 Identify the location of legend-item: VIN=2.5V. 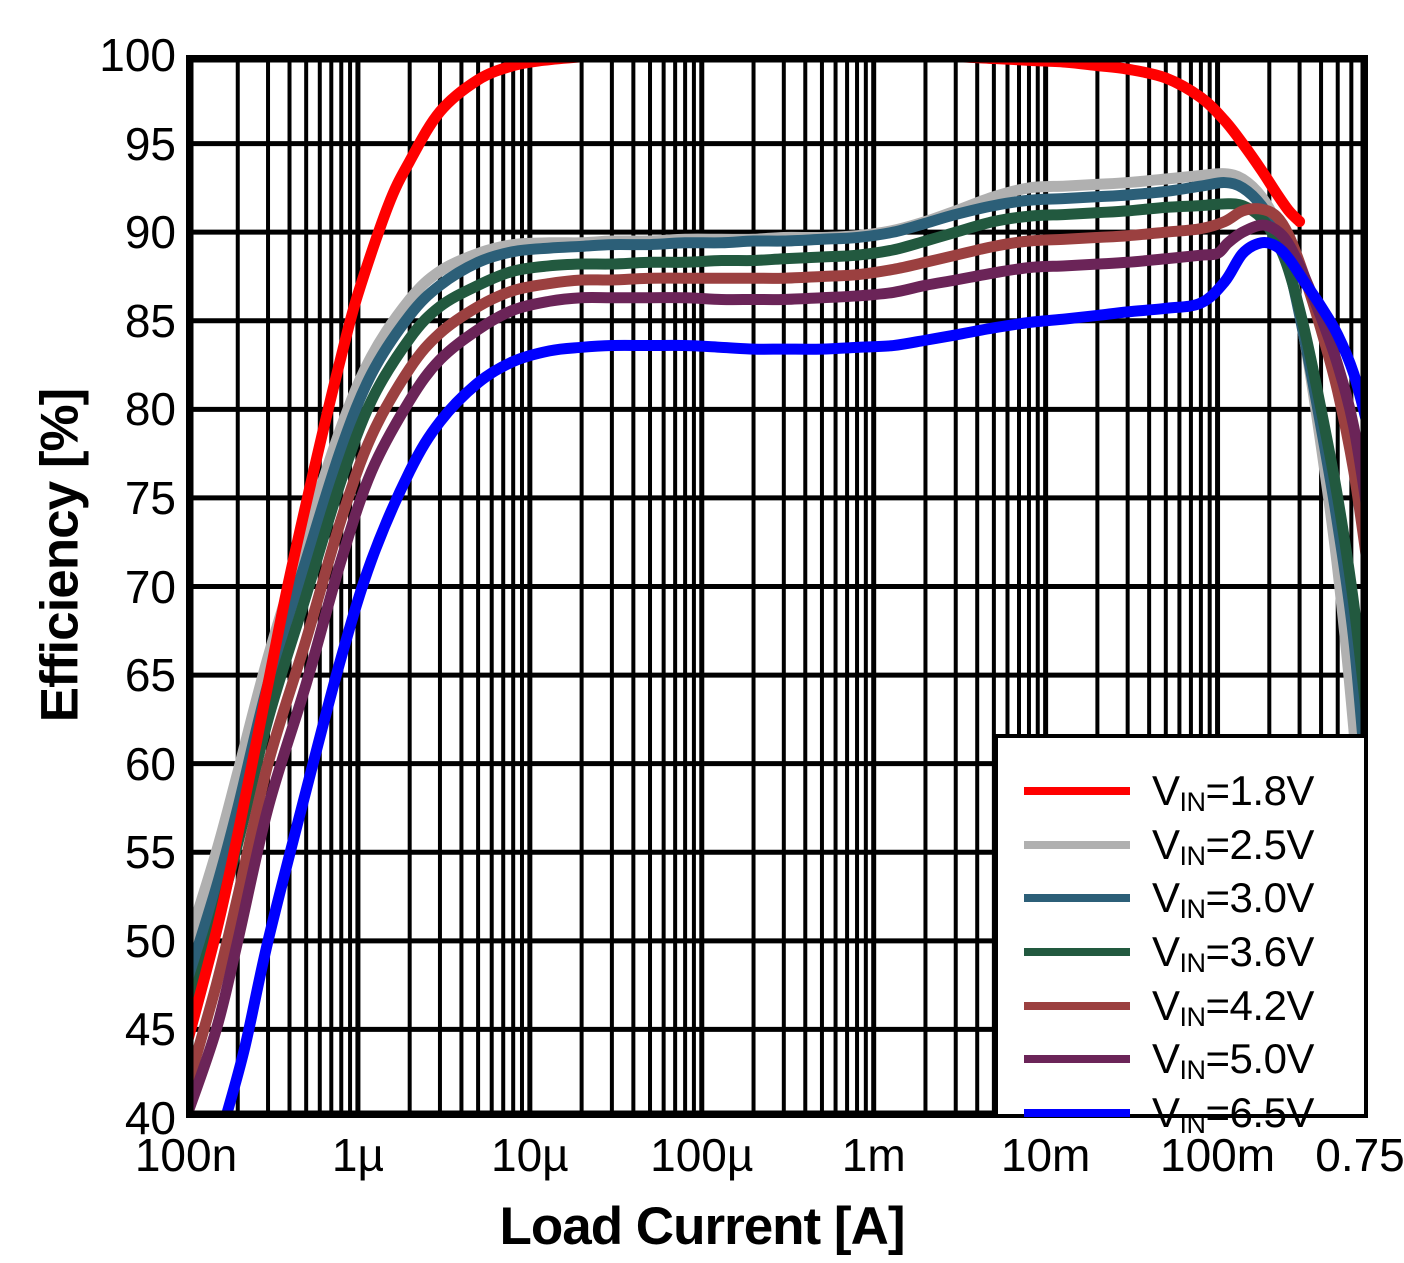
(1181, 845).